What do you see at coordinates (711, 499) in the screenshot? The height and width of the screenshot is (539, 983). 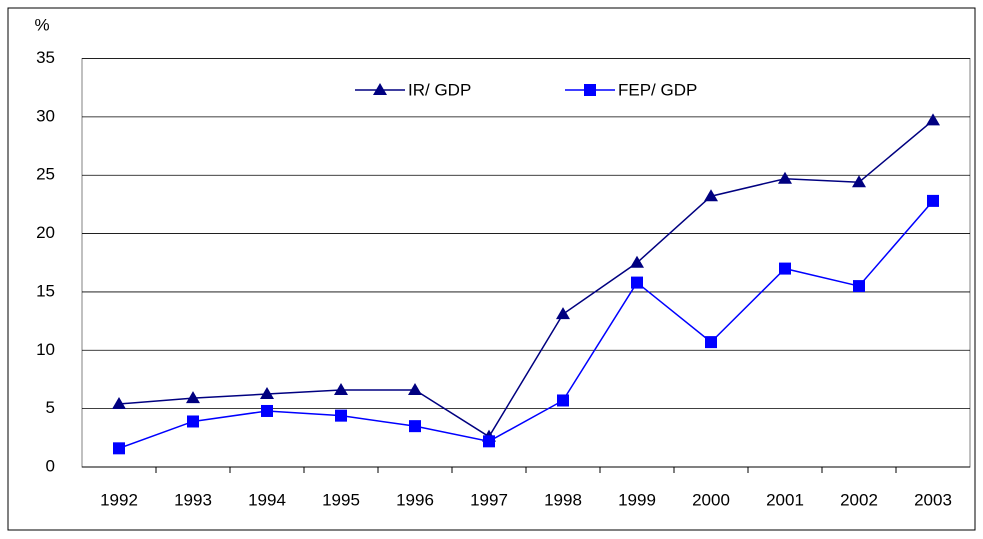 I see `x-tick-label: 2000` at bounding box center [711, 499].